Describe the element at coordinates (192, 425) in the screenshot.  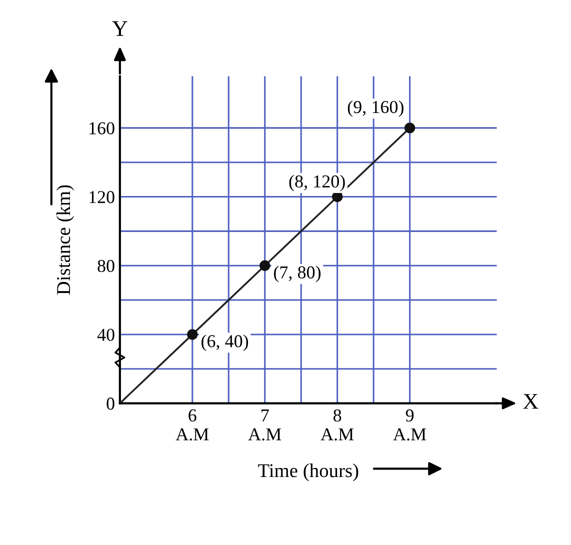
I see `x-tick-label: 6 A.M` at that location.